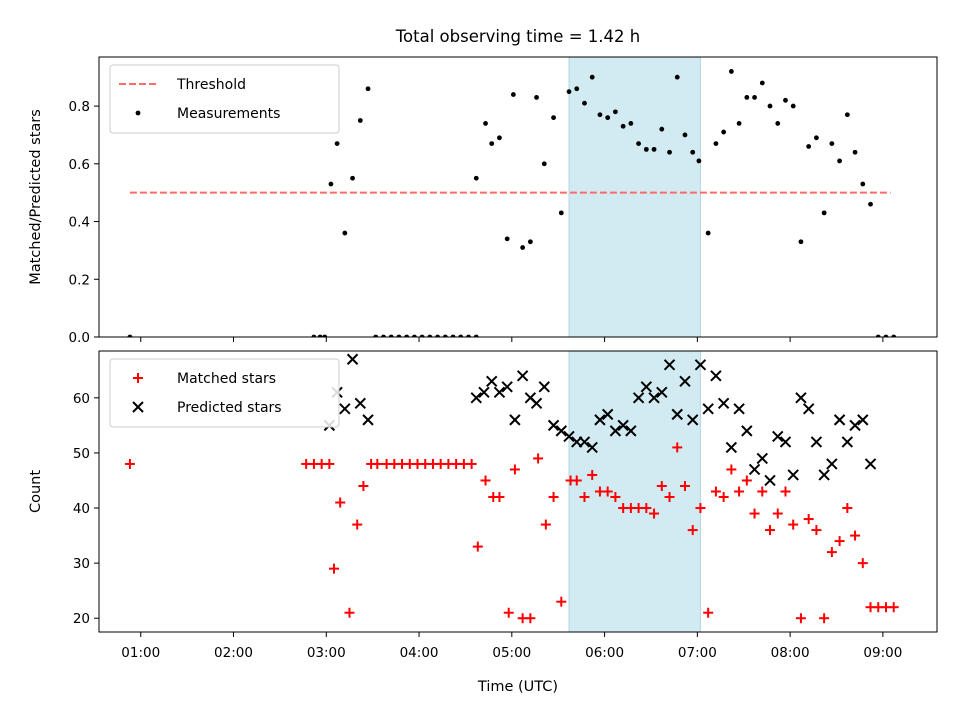 This screenshot has height=720, width=960. I want to click on x-tick-label: 05:00, so click(511, 653).